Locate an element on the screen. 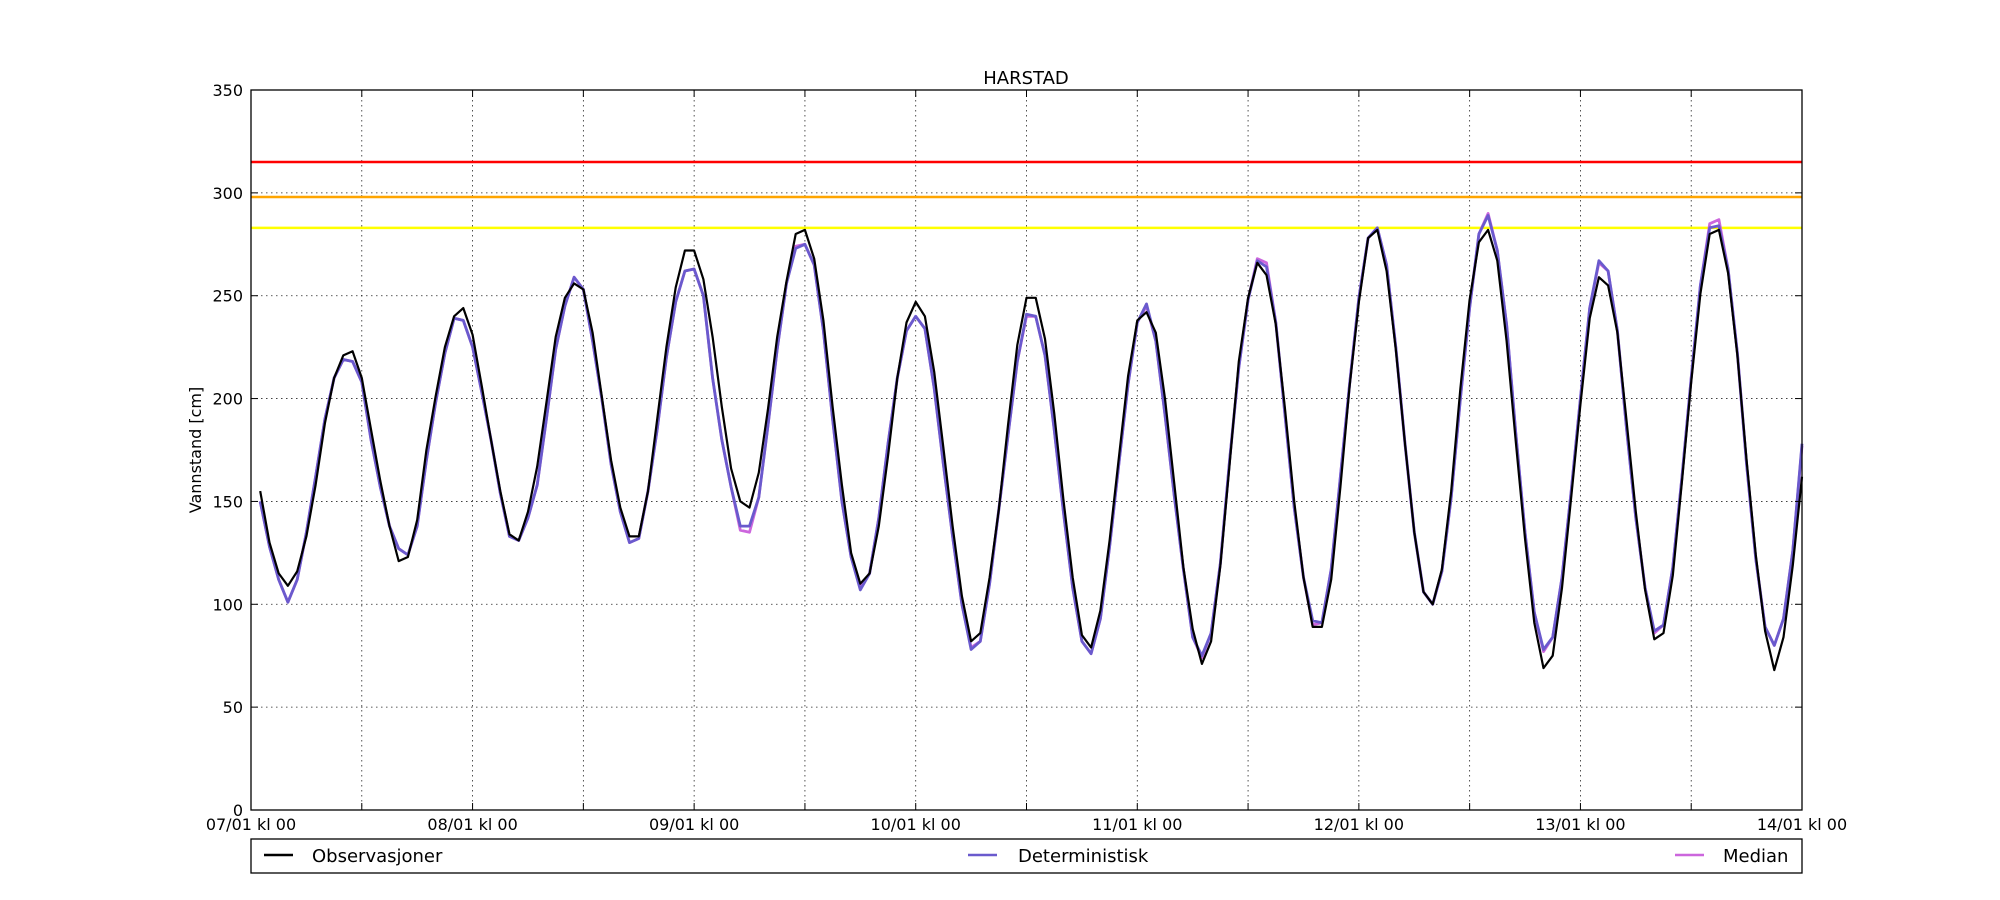 The image size is (2000, 900). y-tick-label: 300 is located at coordinates (227, 193).